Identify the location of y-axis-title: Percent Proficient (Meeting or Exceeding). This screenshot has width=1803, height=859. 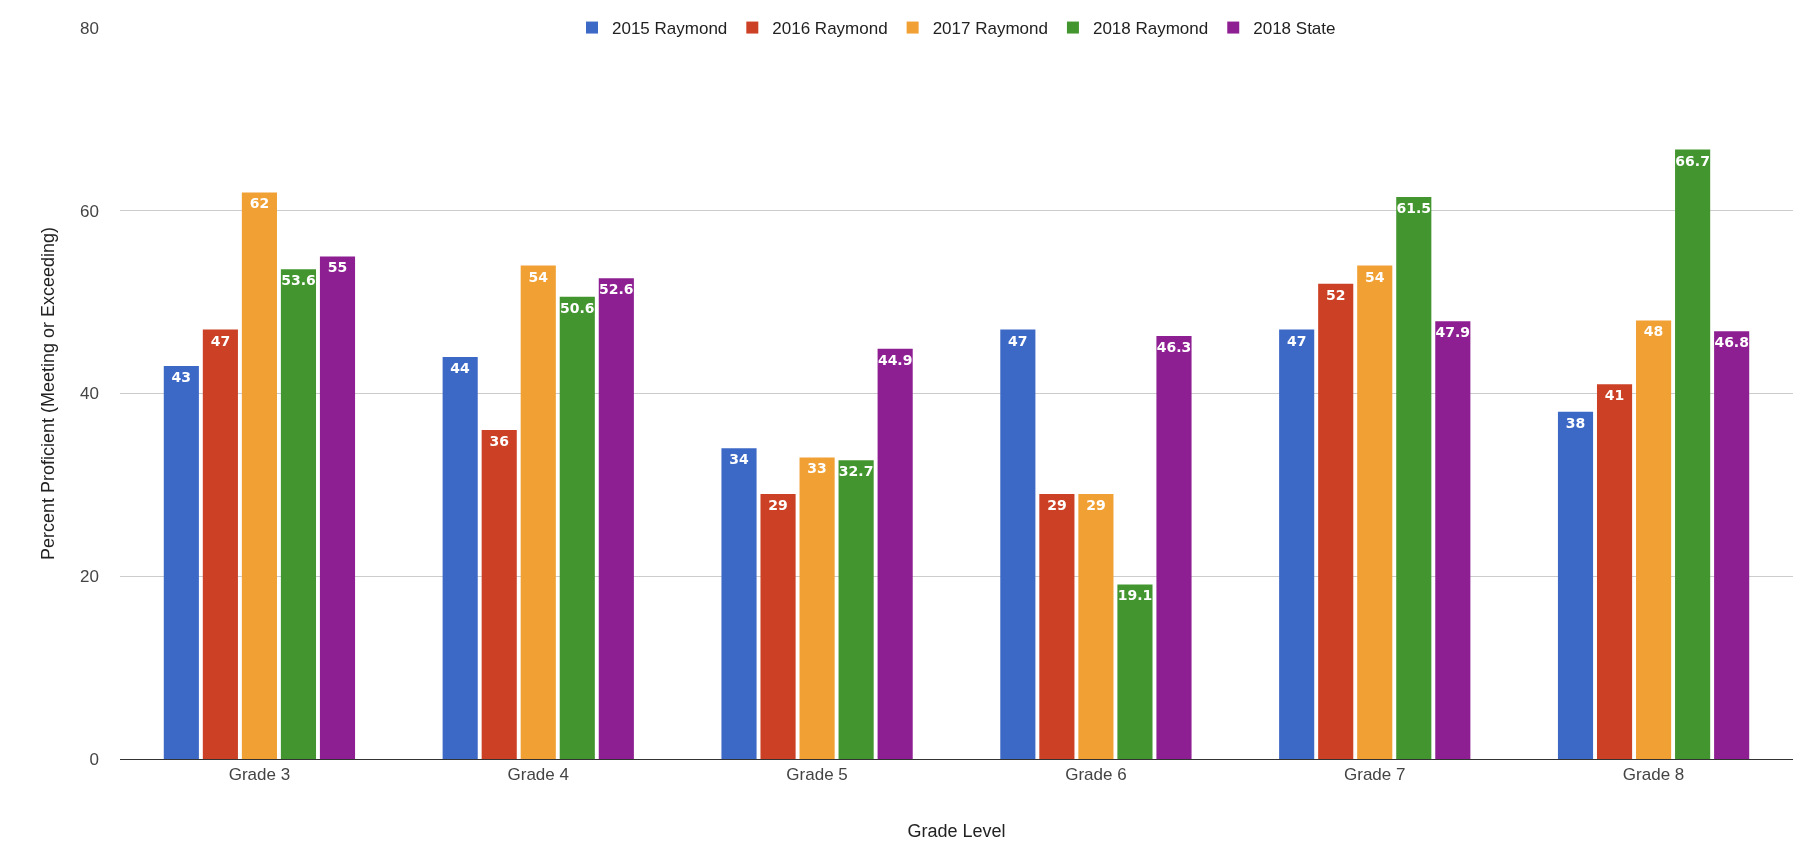
(48, 393).